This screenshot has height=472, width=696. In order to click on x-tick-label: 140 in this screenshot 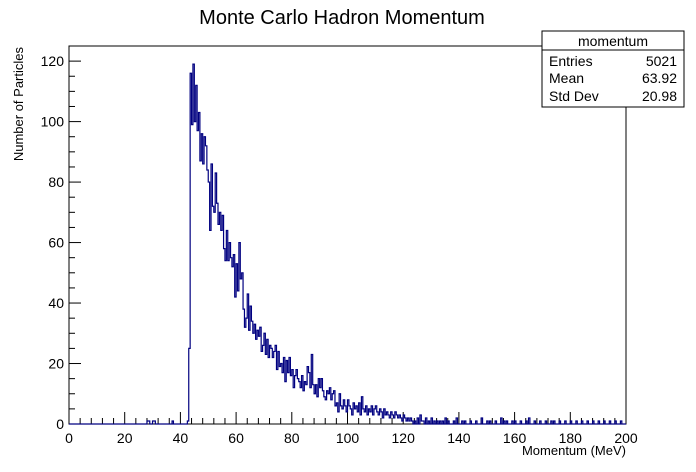, I will do `click(459, 438)`.